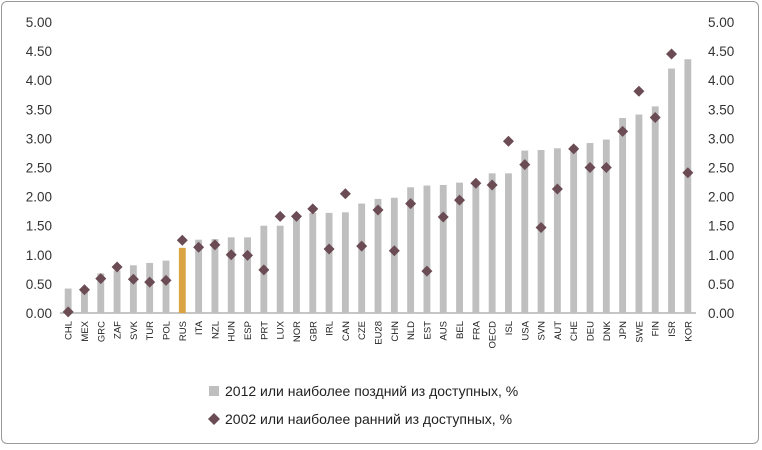 The width and height of the screenshot is (762, 450). I want to click on marker-che, so click(574, 149).